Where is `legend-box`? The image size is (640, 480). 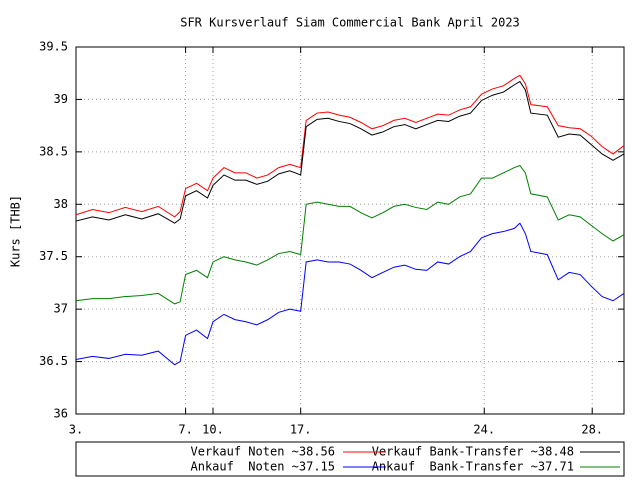
legend-box is located at coordinates (350, 459).